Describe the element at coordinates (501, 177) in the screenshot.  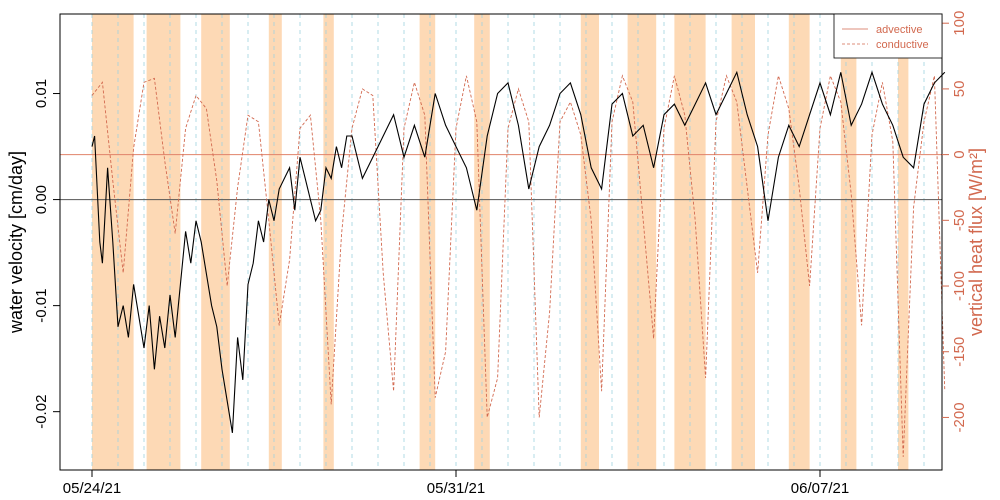
I see `zero-lines` at that location.